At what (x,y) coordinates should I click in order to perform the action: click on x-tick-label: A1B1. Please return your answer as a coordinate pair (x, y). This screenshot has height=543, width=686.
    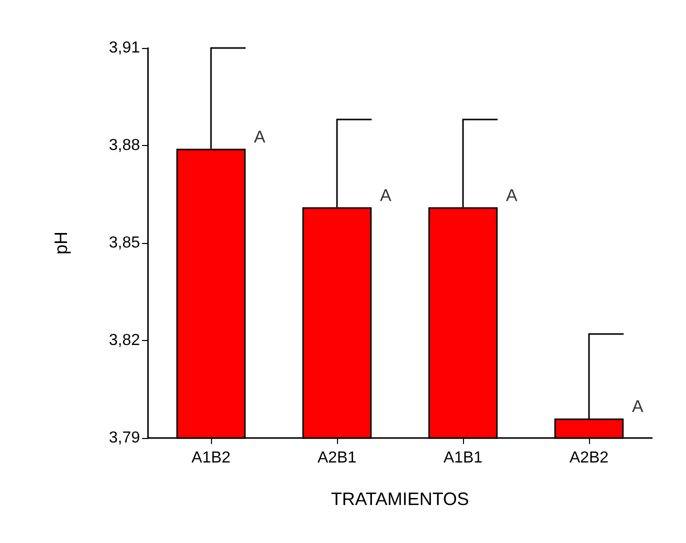
    Looking at the image, I should click on (463, 458).